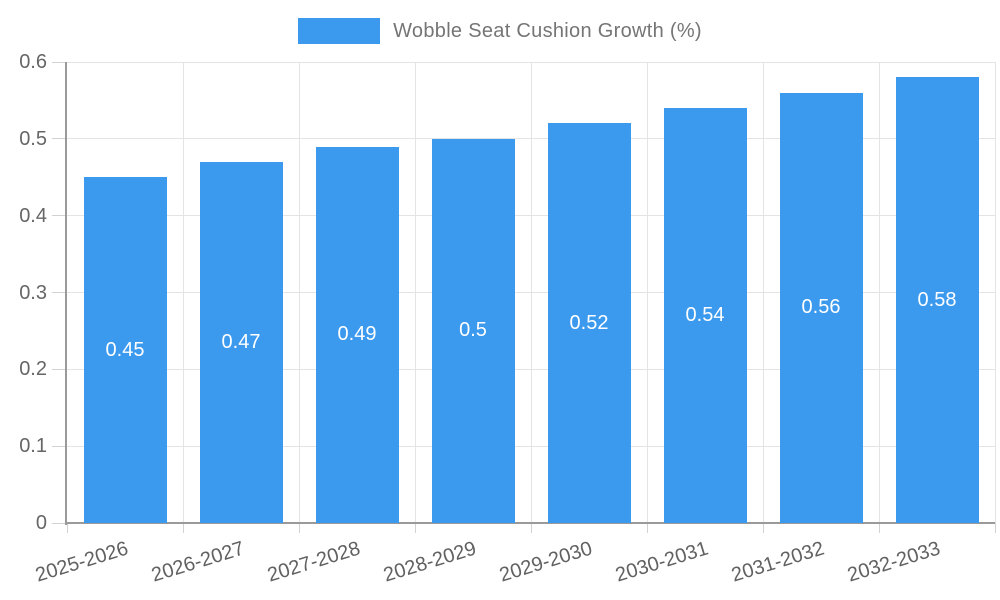  Describe the element at coordinates (82, 562) in the screenshot. I see `x-axis-category-label: 2025-2026` at that location.